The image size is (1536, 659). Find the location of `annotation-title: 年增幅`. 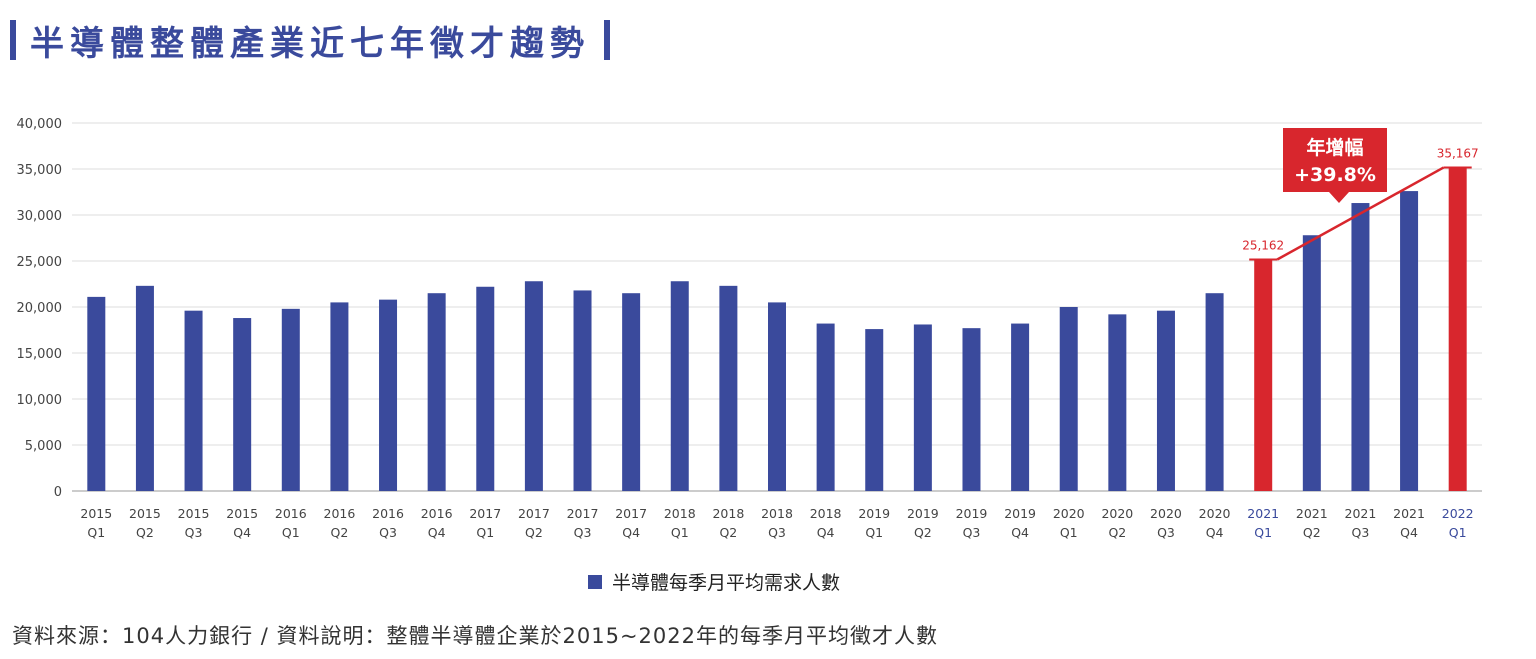

annotation-title: 年增幅 is located at coordinates (1334, 147).